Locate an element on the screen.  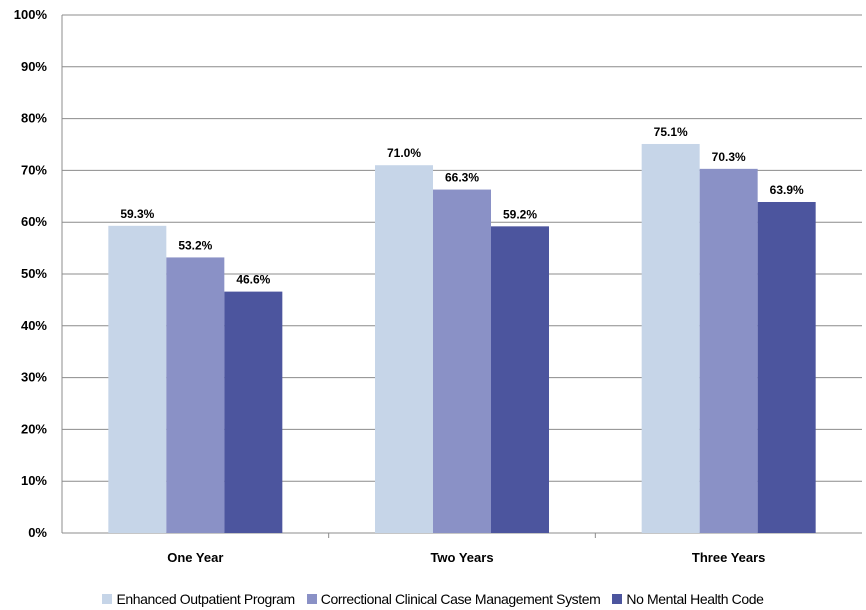
data-label: 66.3% is located at coordinates (462, 178).